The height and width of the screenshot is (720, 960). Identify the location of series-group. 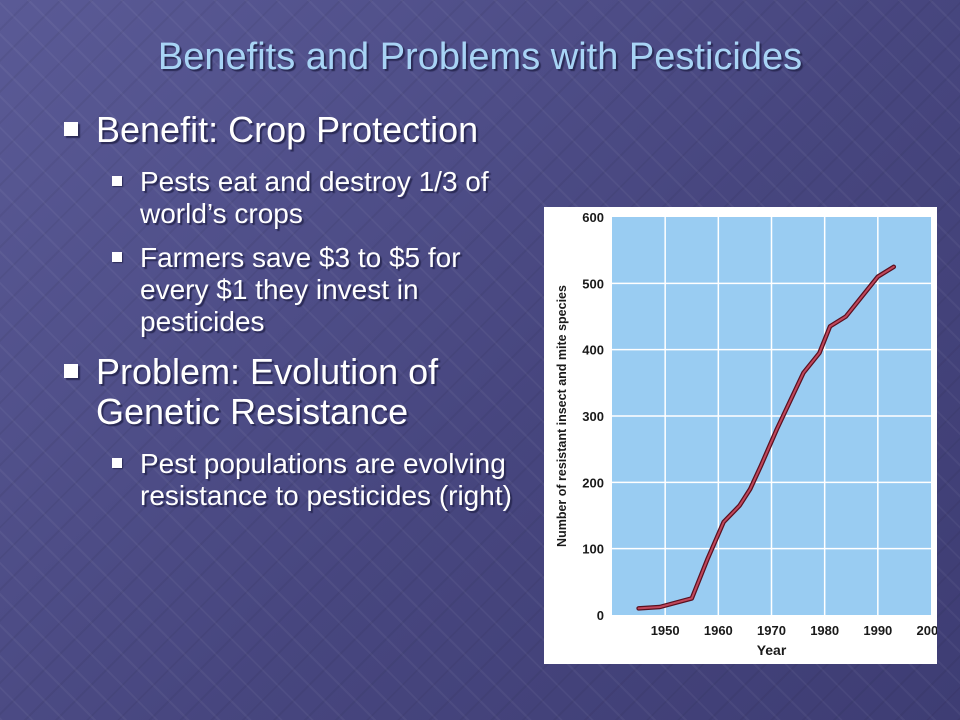
(766, 437).